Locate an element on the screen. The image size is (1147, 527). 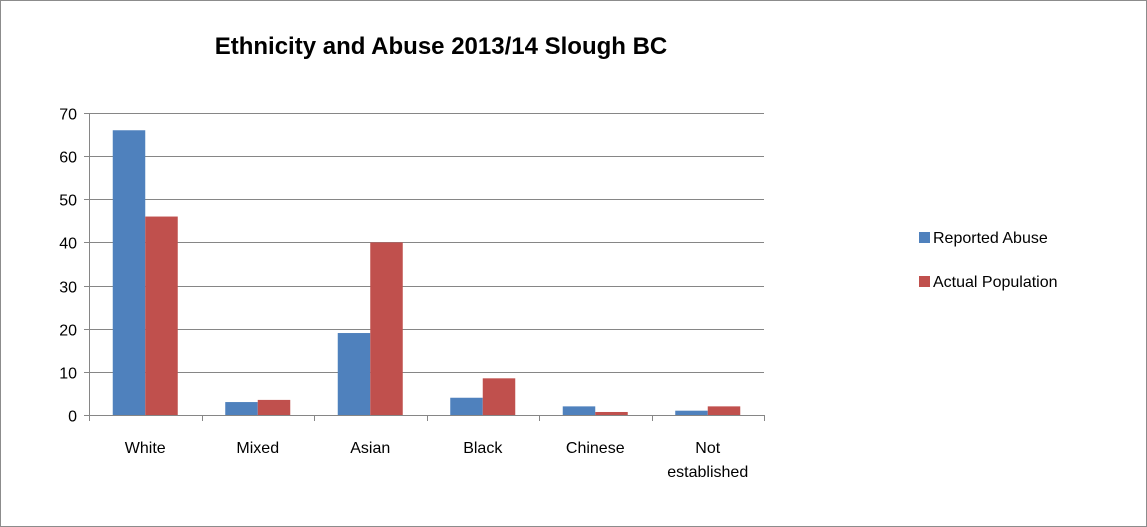
legend-item-reported-abuse: Reported Abuse is located at coordinates (983, 238).